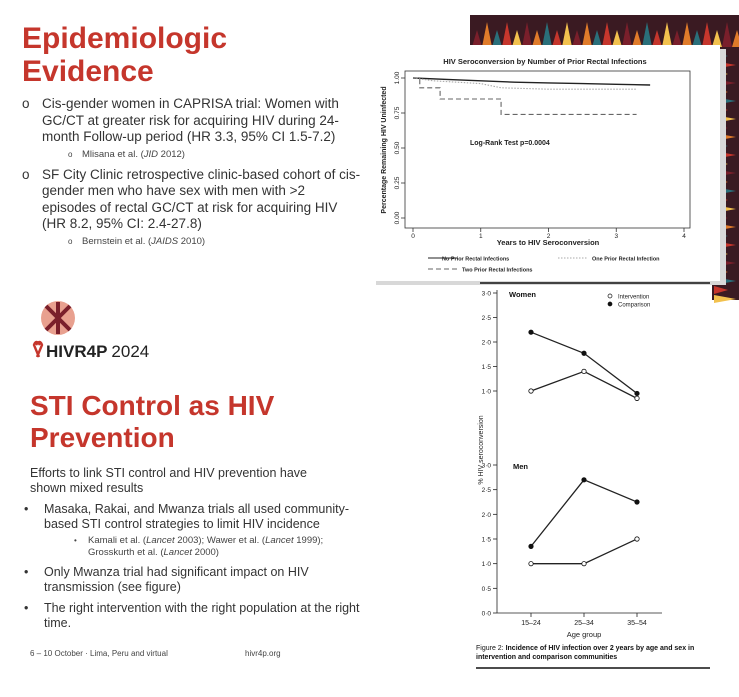 The width and height of the screenshot is (739, 697). Describe the element at coordinates (548, 242) in the screenshot. I see `x-axis-label: Years to HIV Seroconversion` at that location.